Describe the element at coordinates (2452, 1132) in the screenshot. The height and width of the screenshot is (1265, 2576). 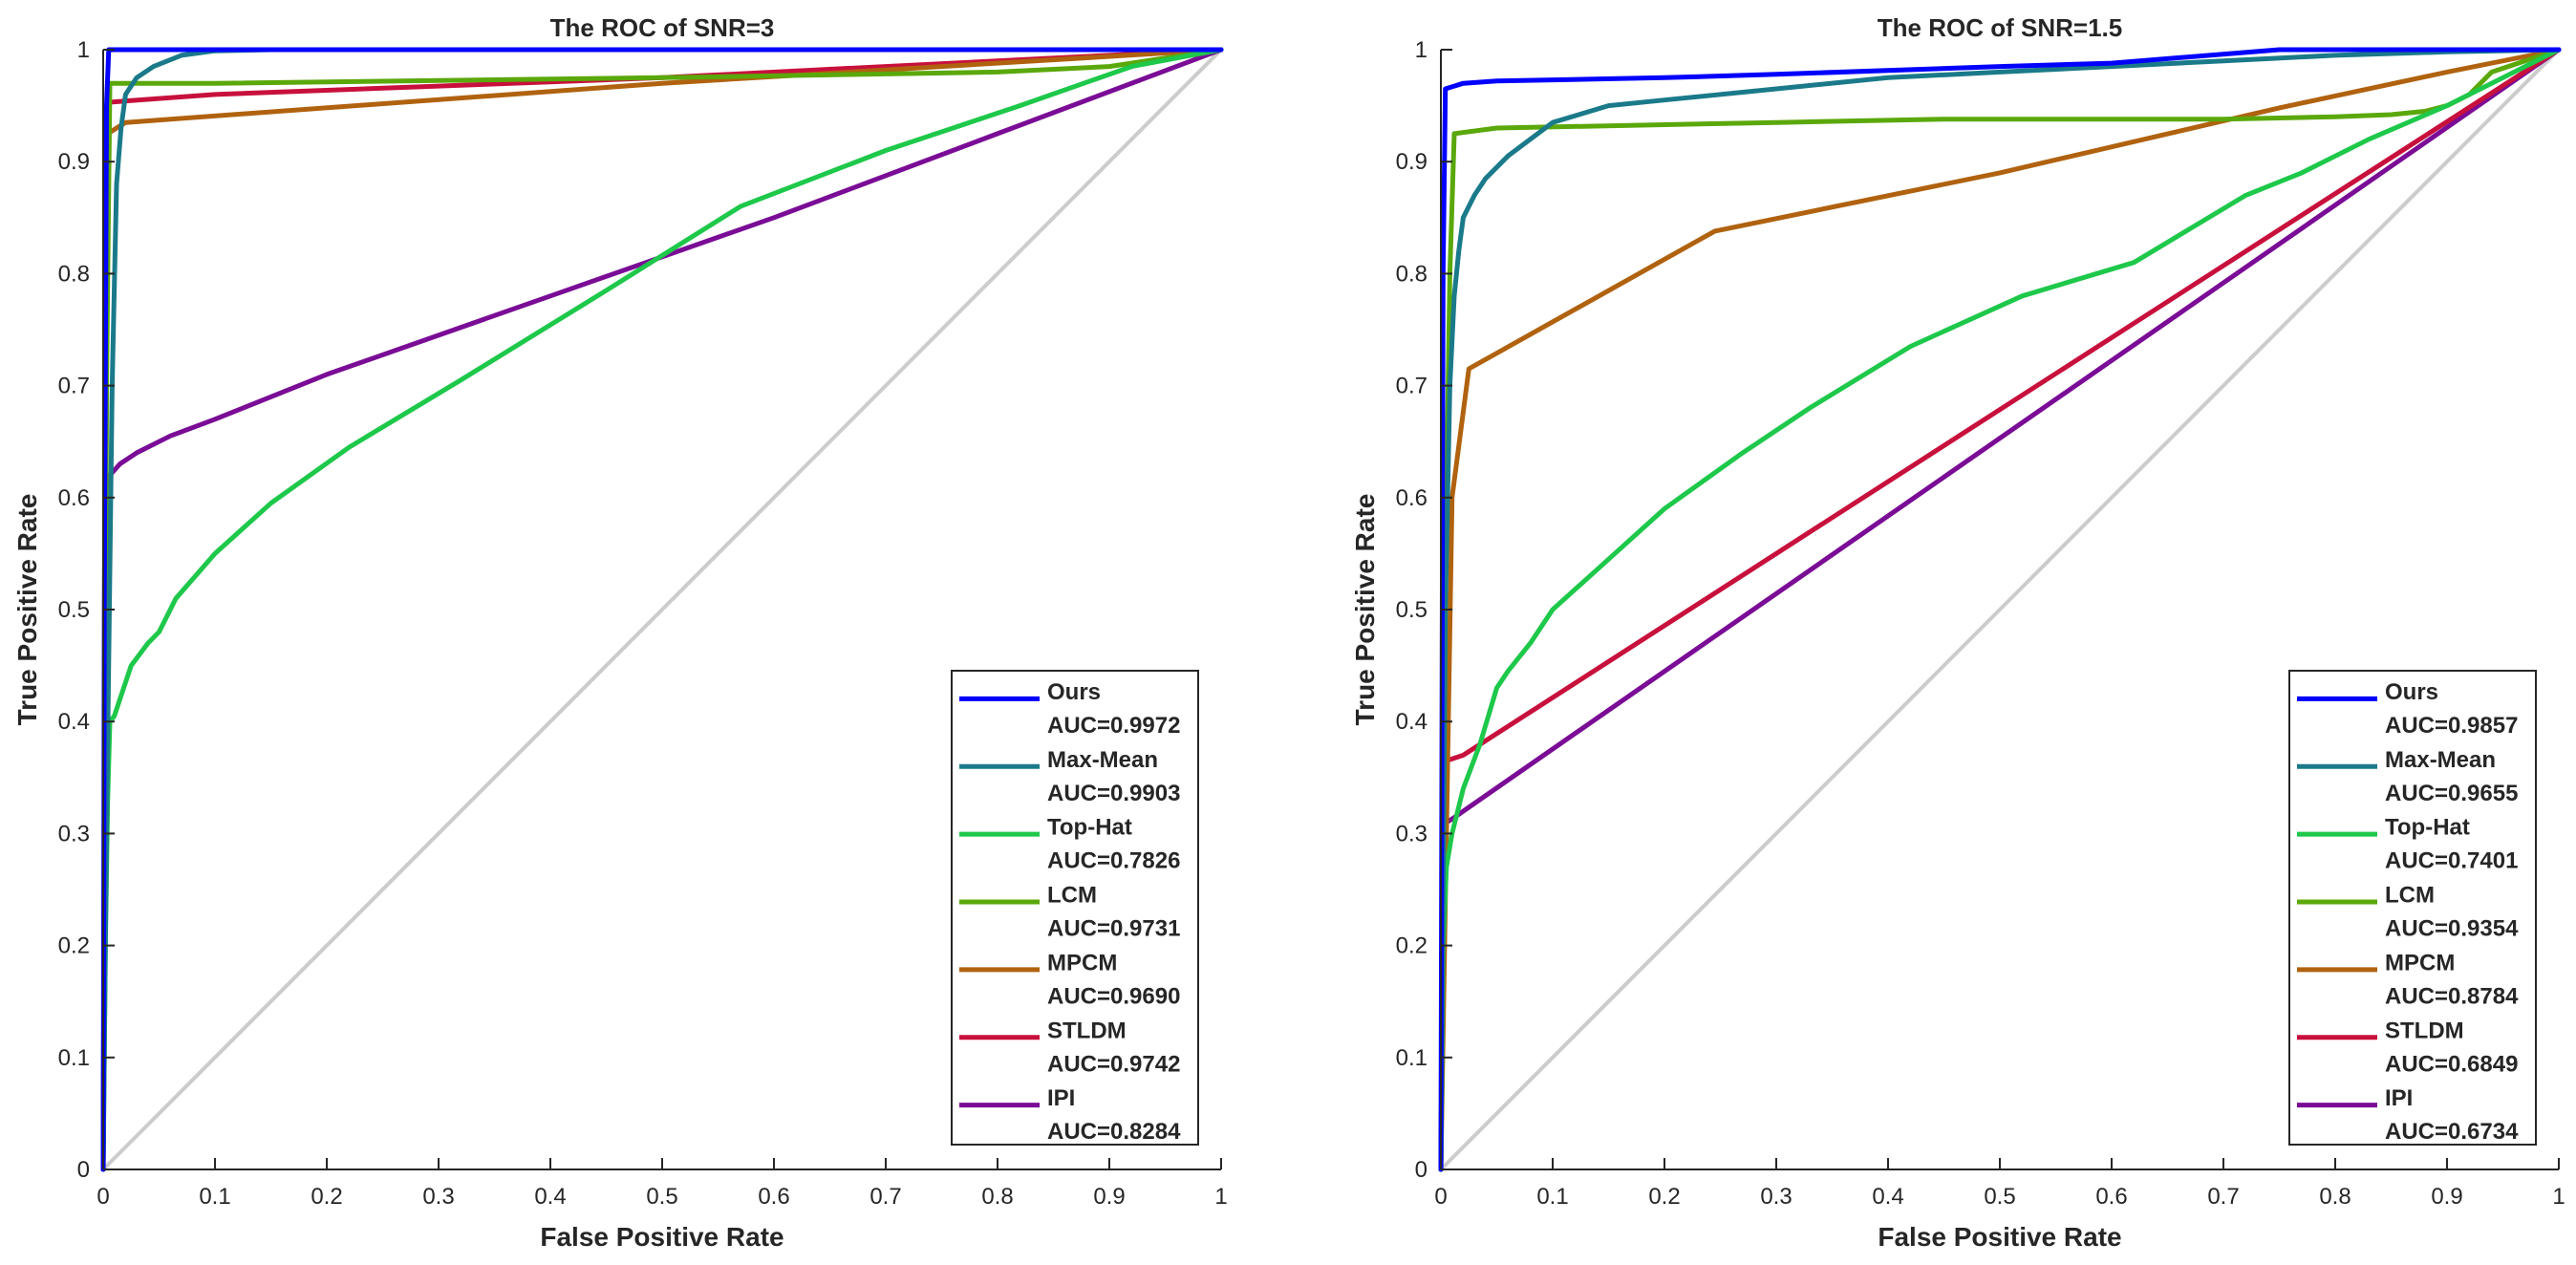
I see `legend-auc-value: AUC=0.6734` at that location.